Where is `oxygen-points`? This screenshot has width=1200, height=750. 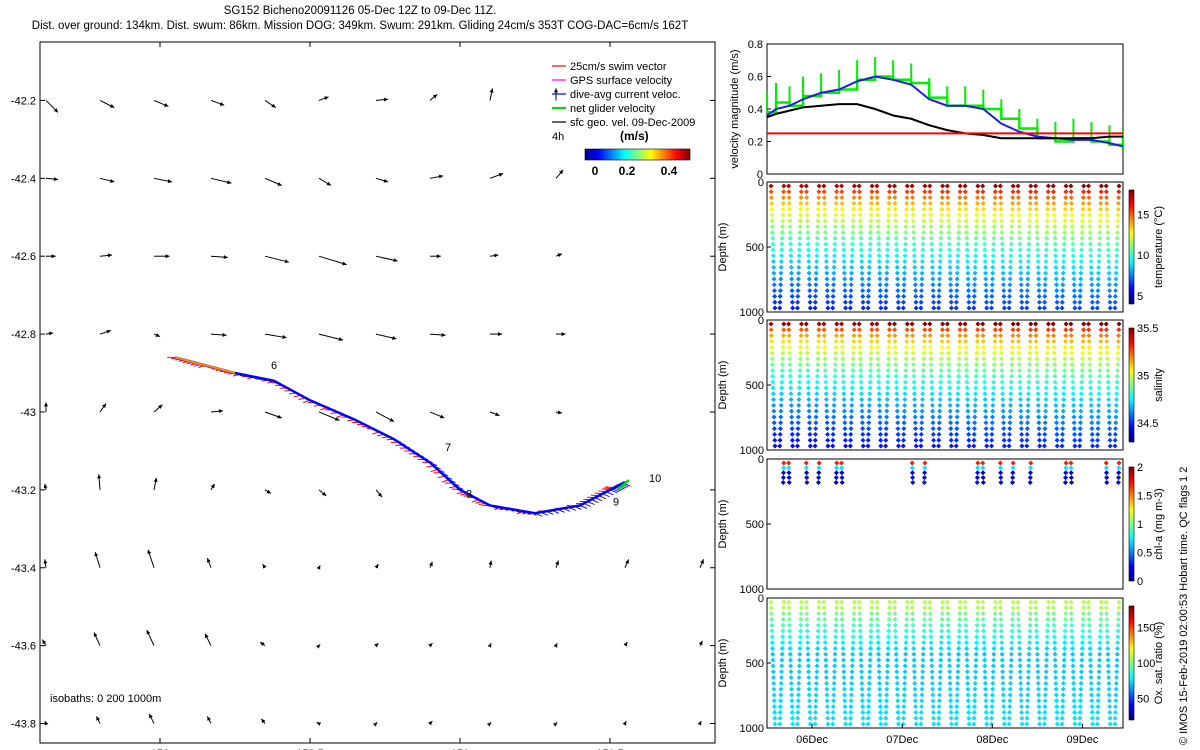
oxygen-points is located at coordinates (945, 663).